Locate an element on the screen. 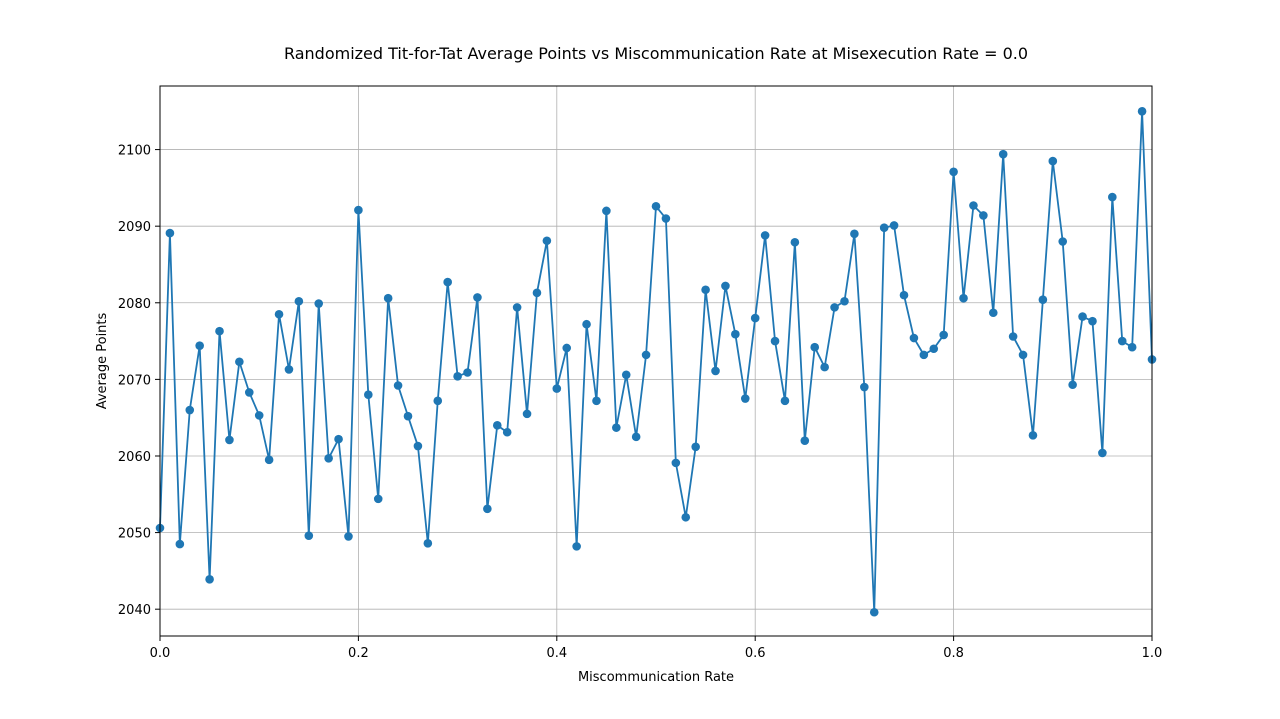 This screenshot has width=1280, height=719. x-tick-label: 1.0 is located at coordinates (1152, 653).